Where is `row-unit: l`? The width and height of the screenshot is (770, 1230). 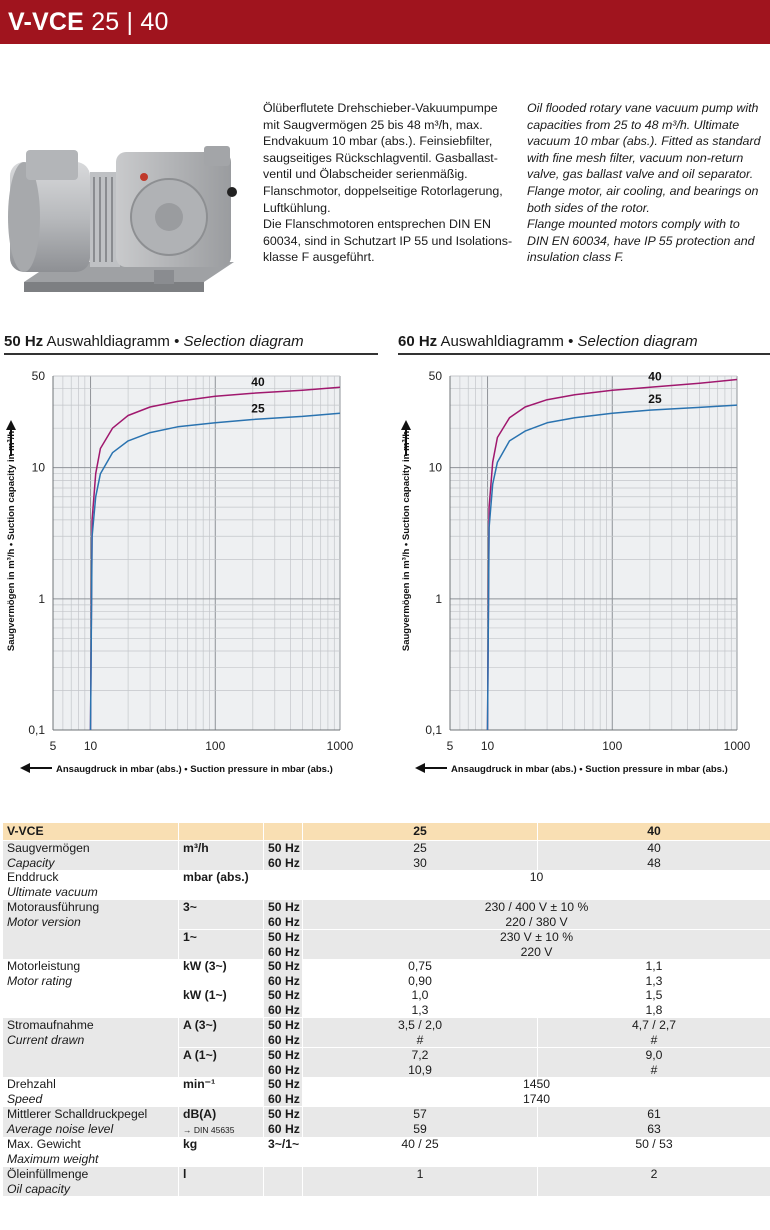 row-unit: l is located at coordinates (221, 1174).